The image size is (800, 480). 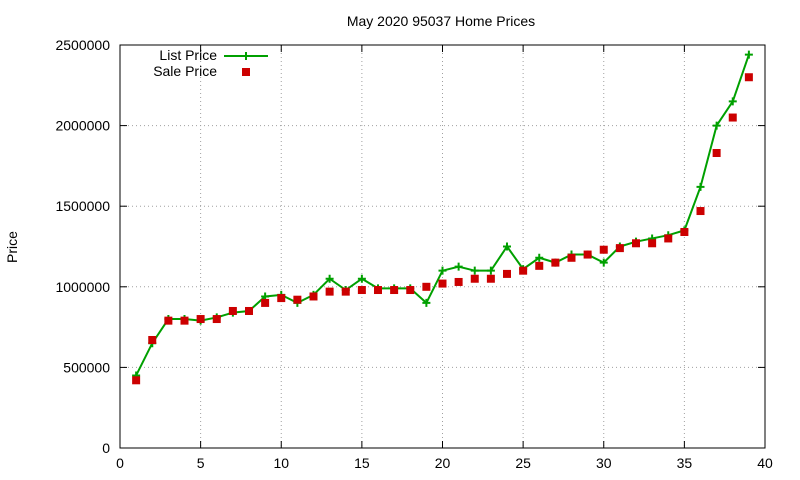 I want to click on legend-marker-sale-price, so click(x=246, y=72).